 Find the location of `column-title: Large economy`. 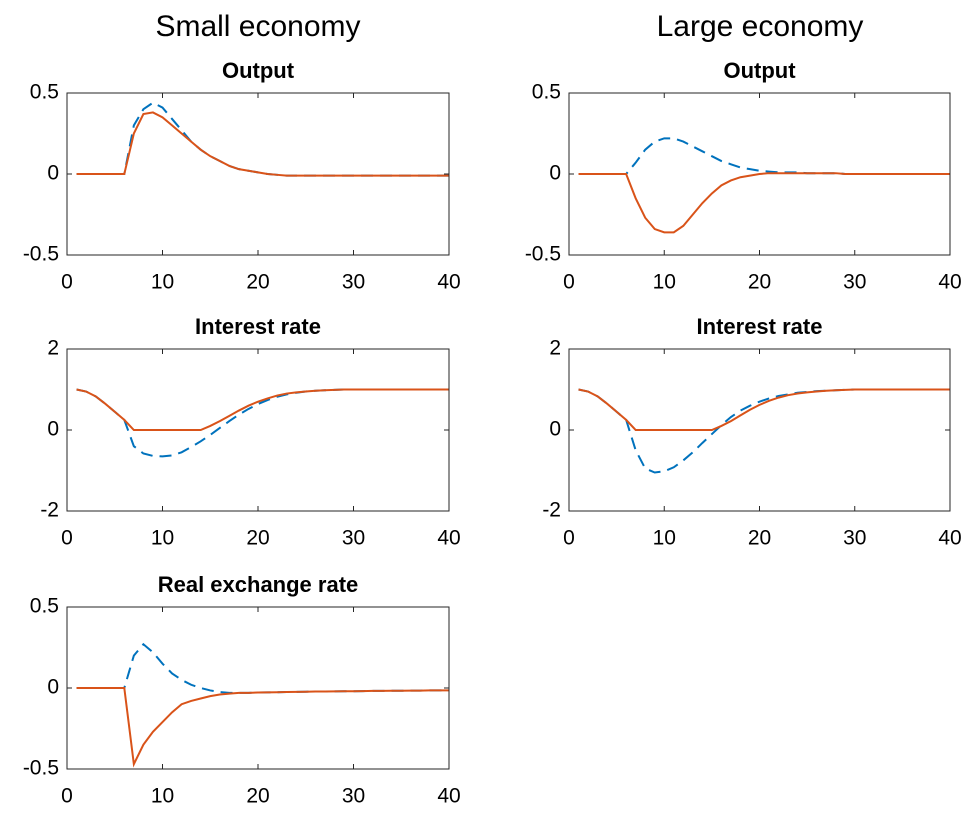

column-title: Large economy is located at coordinates (760, 26).